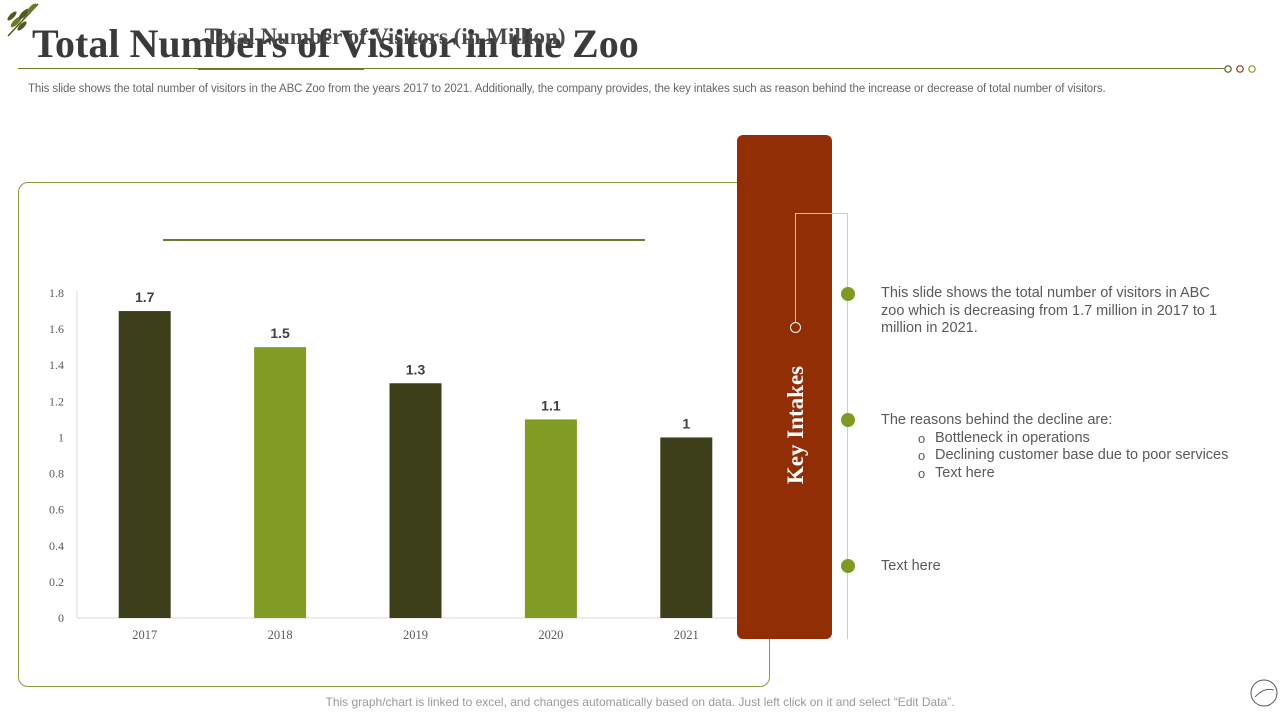 The image size is (1280, 720). Describe the element at coordinates (821, 213) in the screenshot. I see `timeline-connector` at that location.